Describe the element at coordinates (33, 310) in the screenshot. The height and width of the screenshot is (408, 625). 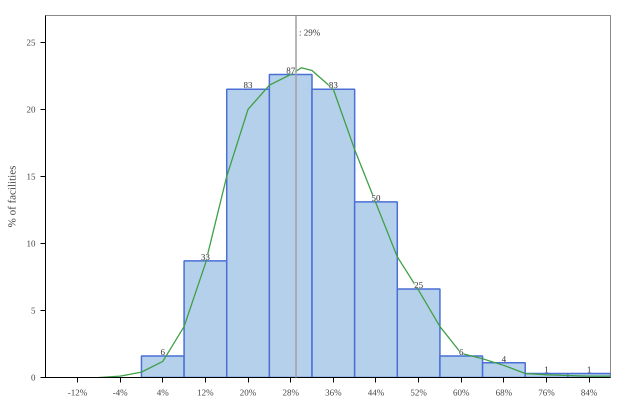
I see `y-tick-label: 5` at that location.